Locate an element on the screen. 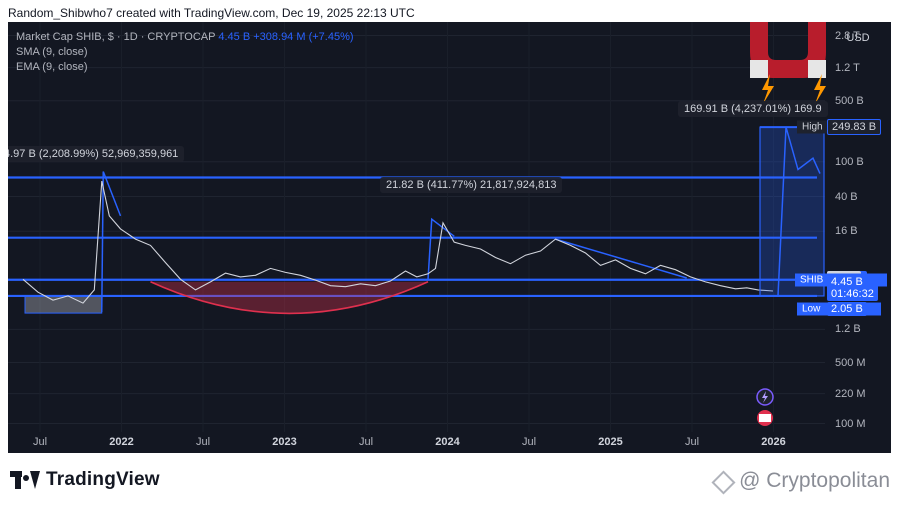  event-icons is located at coordinates (765, 407).